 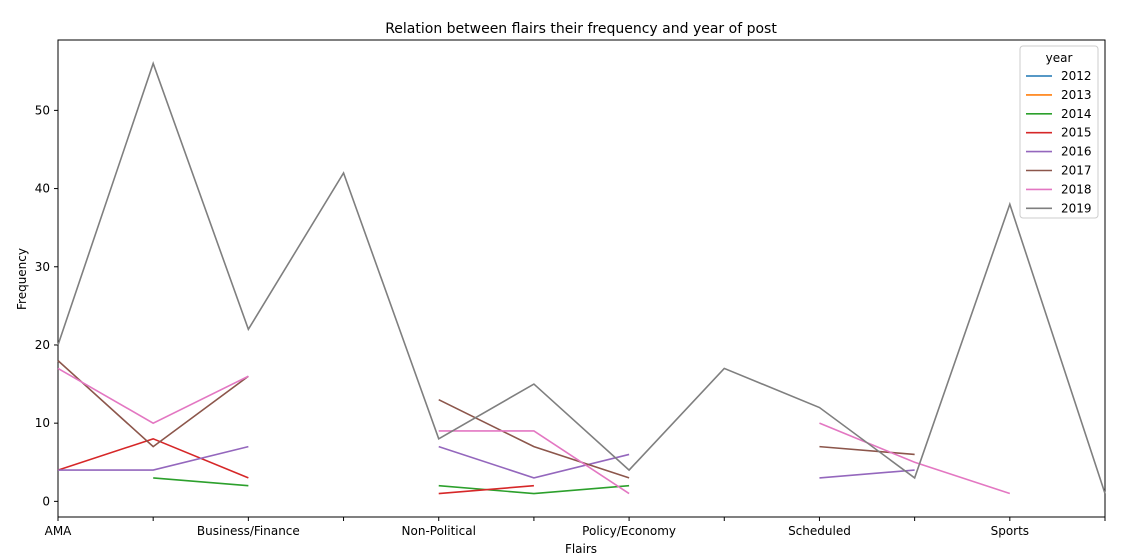 I want to click on y-tick-label: 20, so click(x=42, y=345).